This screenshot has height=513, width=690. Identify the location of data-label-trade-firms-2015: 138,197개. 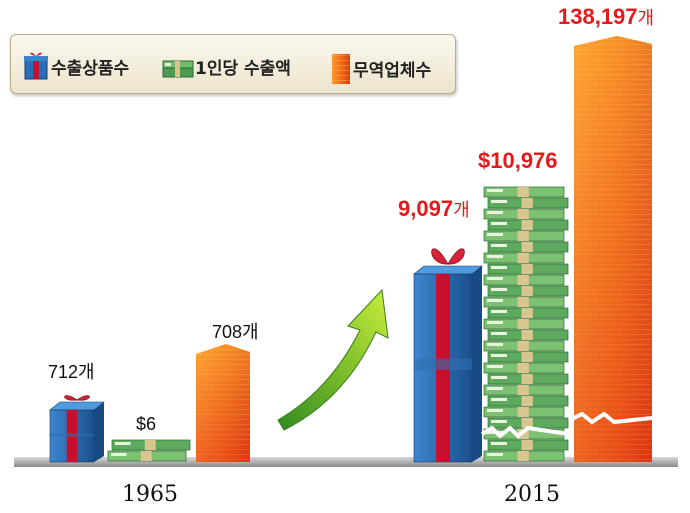
(606, 16).